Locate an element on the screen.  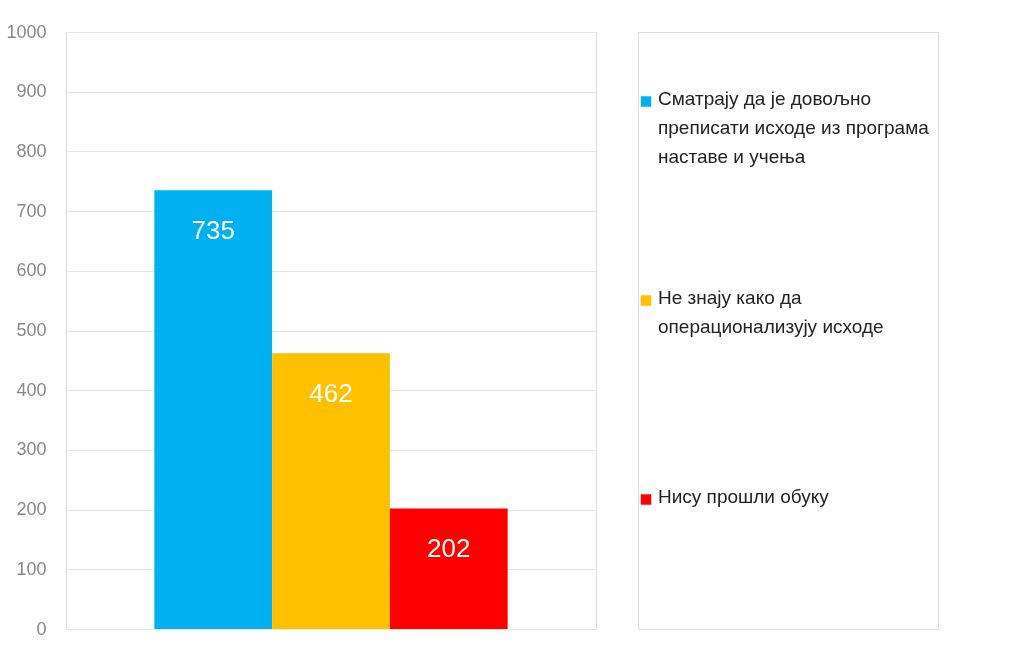
legend-label: Сматрају да је довољно преписати исходе из програма наставе и учења is located at coordinates (794, 127).